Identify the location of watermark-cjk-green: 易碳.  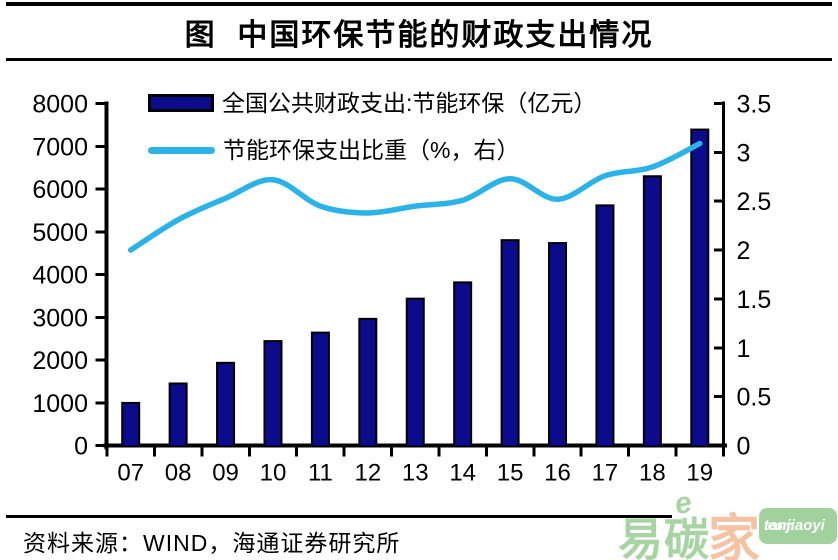
(664, 537).